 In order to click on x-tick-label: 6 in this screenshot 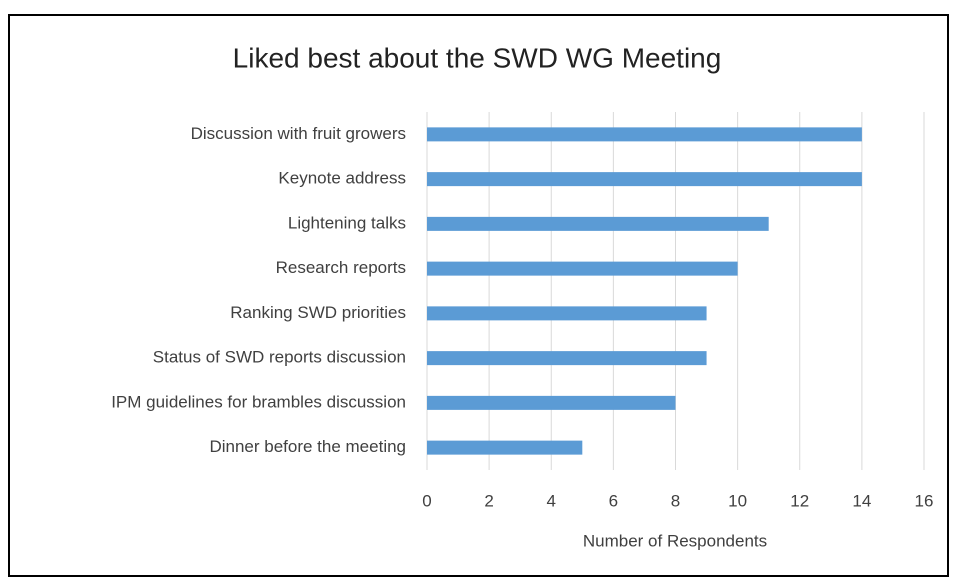, I will do `click(613, 500)`.